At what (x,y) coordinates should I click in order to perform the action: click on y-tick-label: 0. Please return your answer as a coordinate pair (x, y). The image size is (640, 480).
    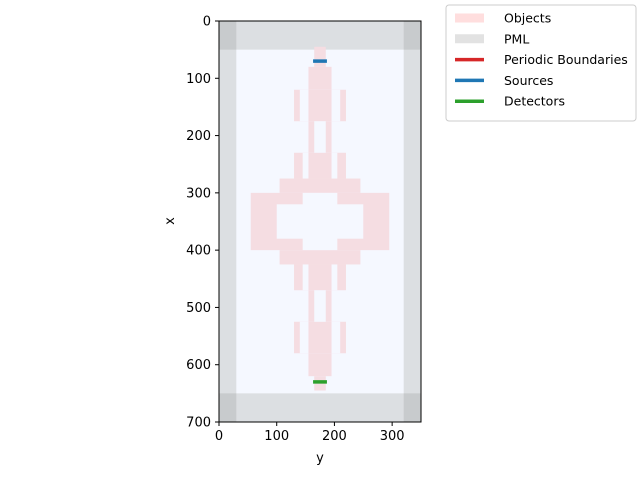
    Looking at the image, I should click on (207, 22).